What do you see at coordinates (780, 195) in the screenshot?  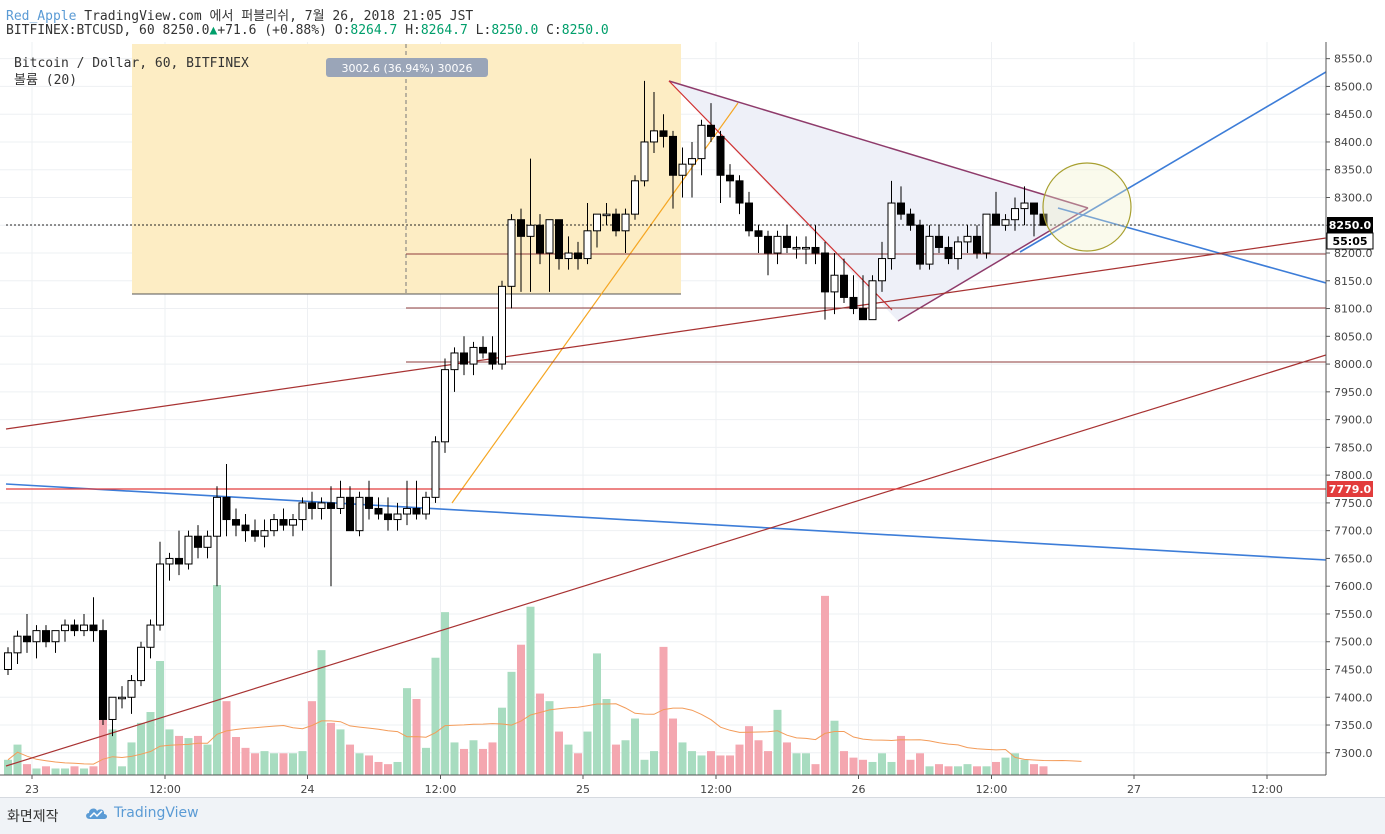 I see `red-descending-line` at bounding box center [780, 195].